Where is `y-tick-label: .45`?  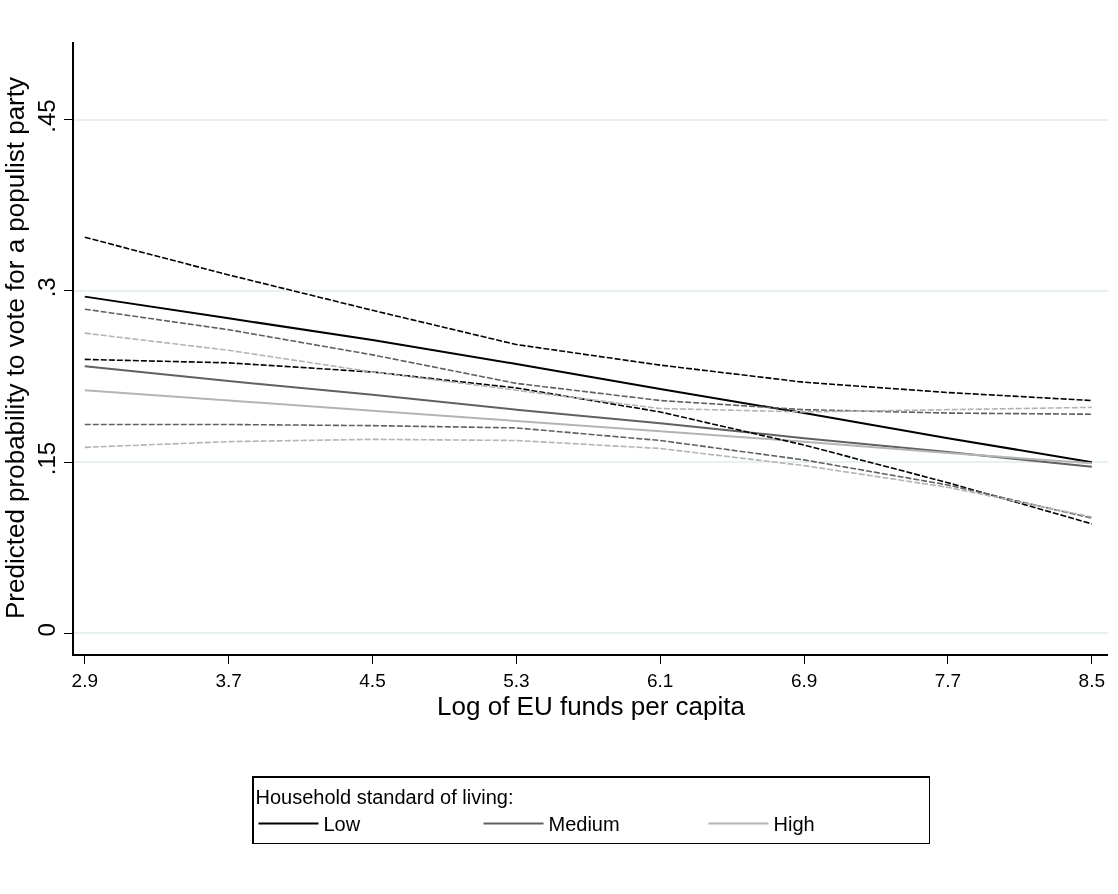
y-tick-label: .45 is located at coordinates (46, 116).